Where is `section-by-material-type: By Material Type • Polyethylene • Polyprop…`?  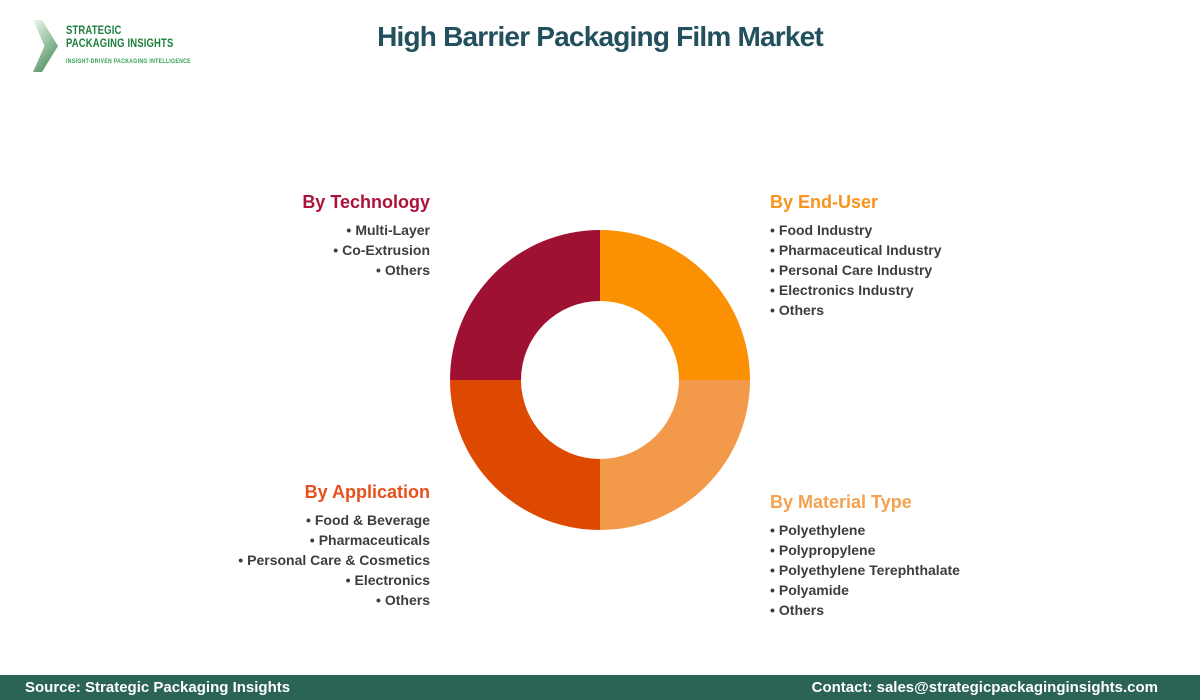 section-by-material-type: By Material Type • Polyethylene • Polyprop… is located at coordinates (865, 555).